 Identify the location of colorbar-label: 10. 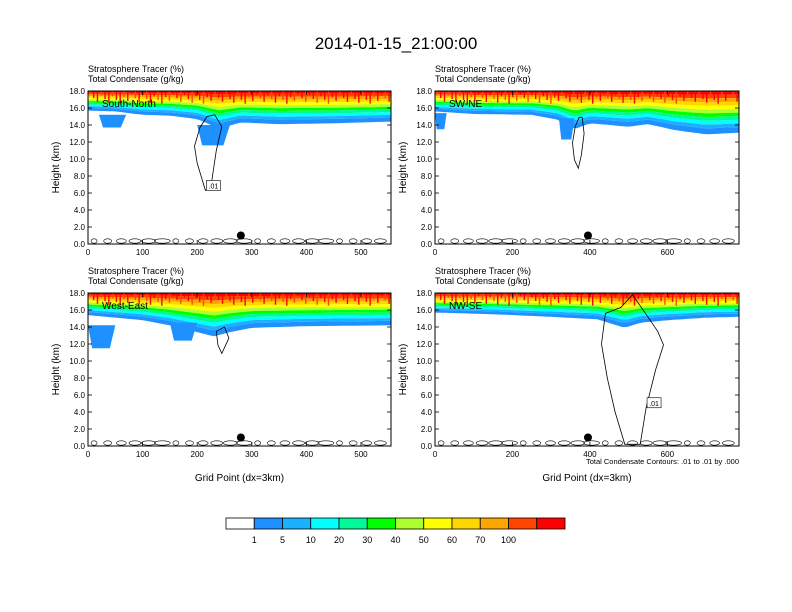
(311, 540).